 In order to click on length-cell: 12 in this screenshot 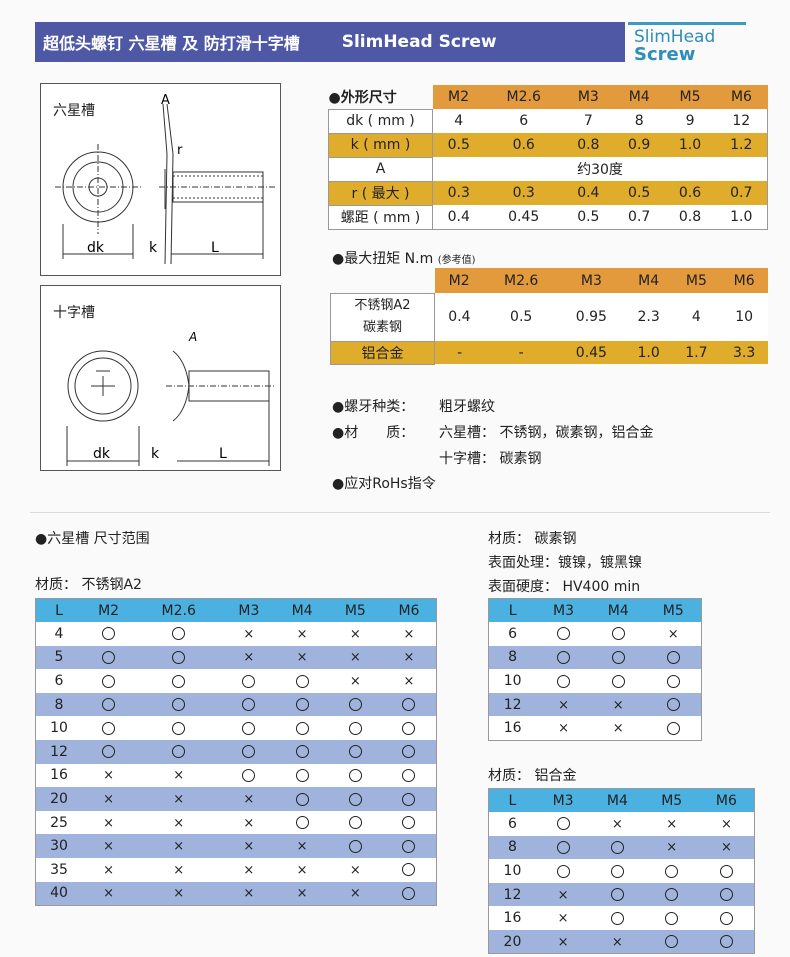, I will do `click(59, 751)`.